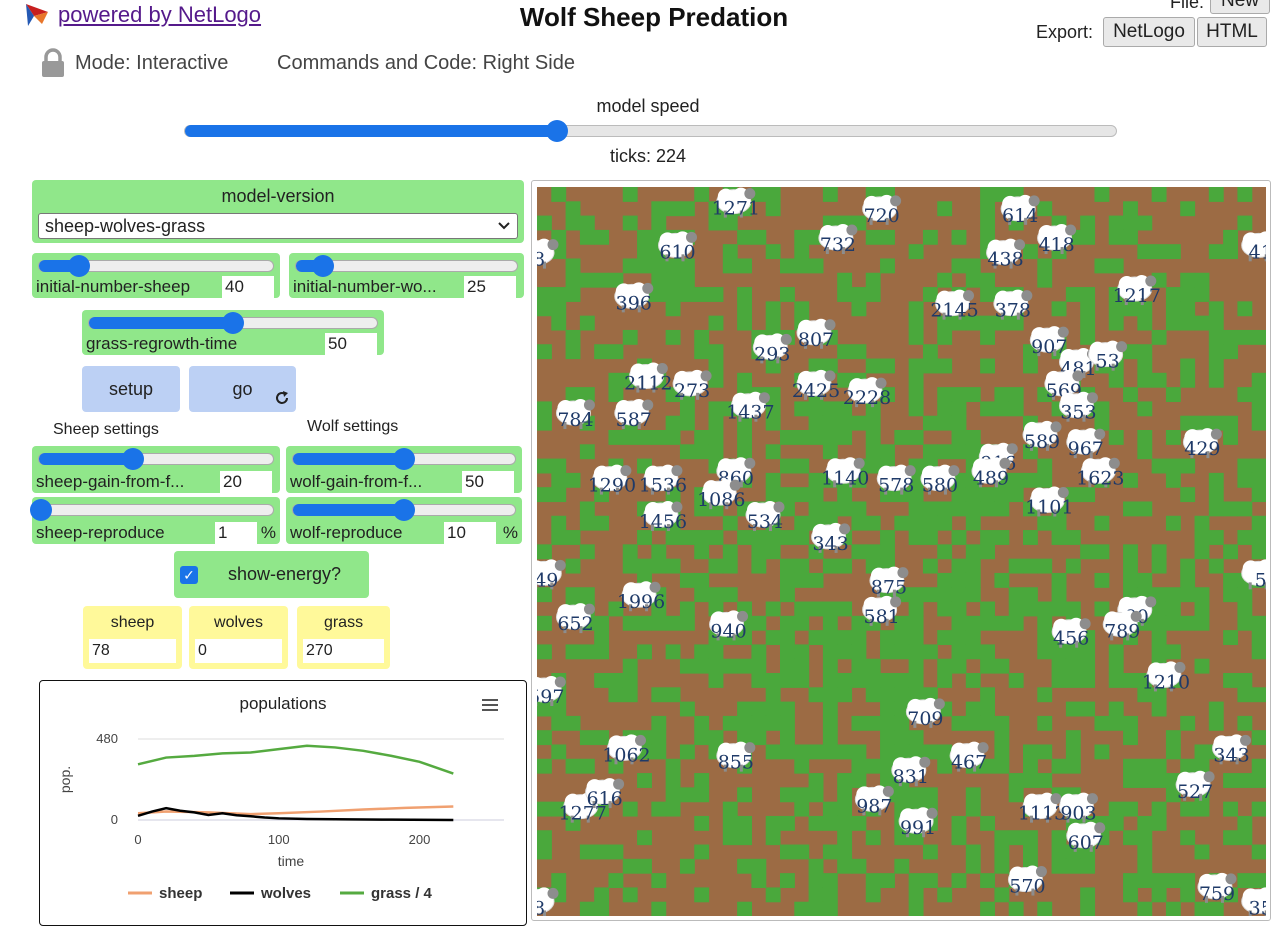 This screenshot has height=940, width=1280. What do you see at coordinates (874, 801) in the screenshot?
I see `sheep-agent: 987` at bounding box center [874, 801].